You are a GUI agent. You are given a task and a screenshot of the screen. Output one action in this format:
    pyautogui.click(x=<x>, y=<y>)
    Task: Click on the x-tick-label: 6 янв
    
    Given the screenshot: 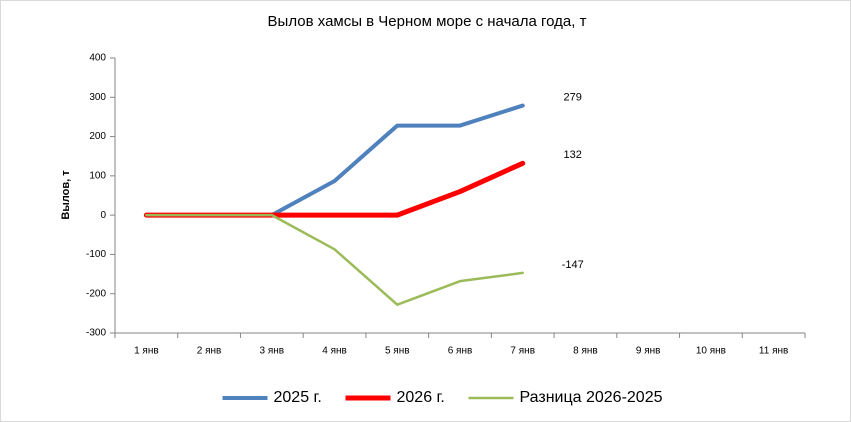 What is the action you would take?
    pyautogui.click(x=460, y=351)
    